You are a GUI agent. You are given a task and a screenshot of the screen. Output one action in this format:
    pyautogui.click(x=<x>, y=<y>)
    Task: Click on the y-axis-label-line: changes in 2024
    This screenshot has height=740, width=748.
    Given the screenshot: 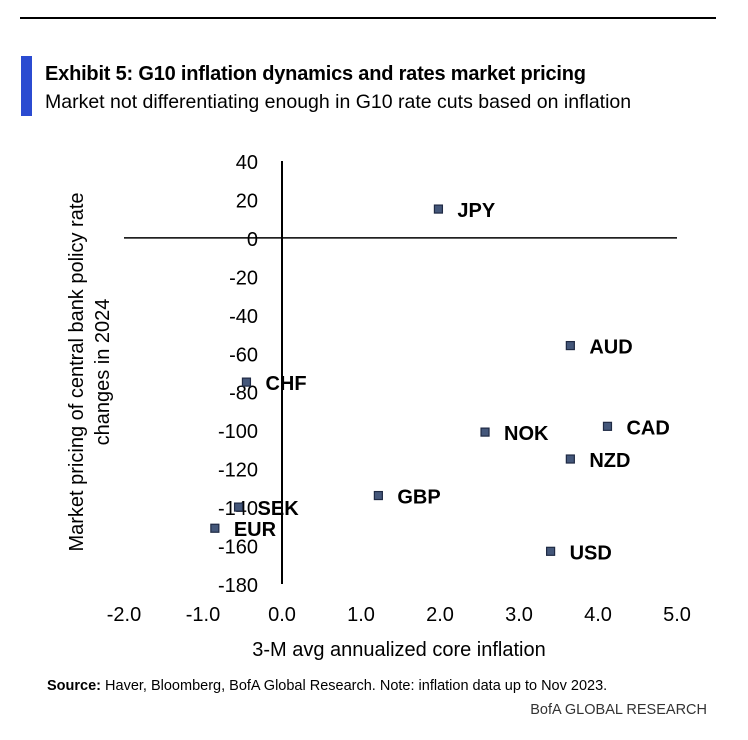 What is the action you would take?
    pyautogui.click(x=103, y=372)
    